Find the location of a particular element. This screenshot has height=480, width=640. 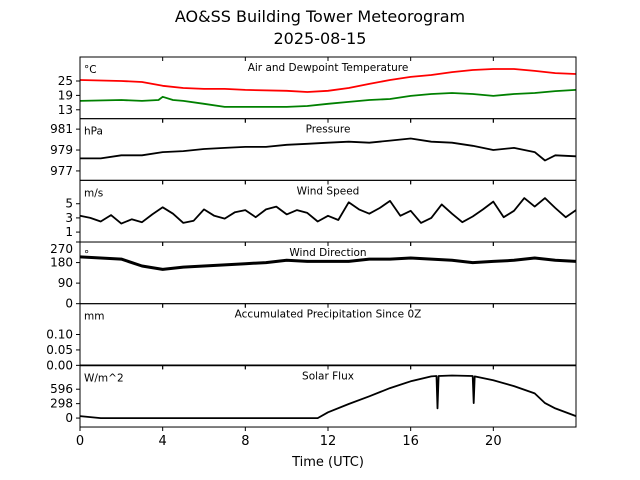

y-tick-label: 3 is located at coordinates (69, 218).